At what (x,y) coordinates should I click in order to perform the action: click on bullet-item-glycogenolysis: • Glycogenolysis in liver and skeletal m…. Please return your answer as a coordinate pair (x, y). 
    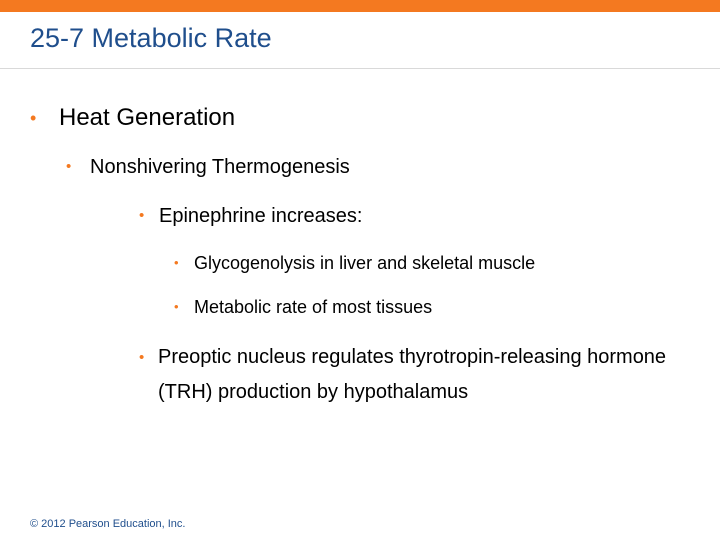
    Looking at the image, I should click on (354, 263).